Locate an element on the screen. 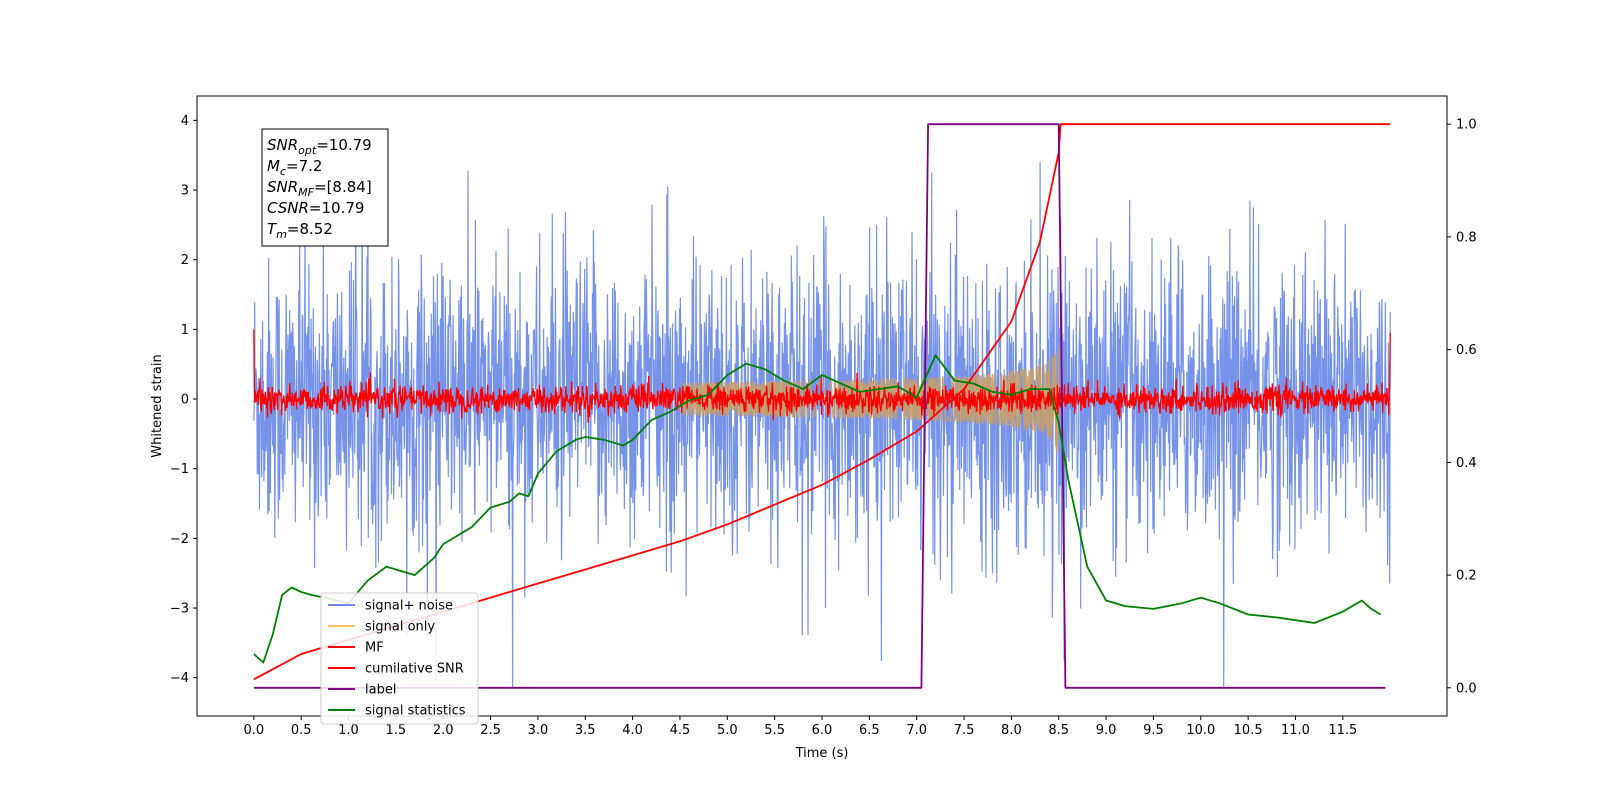  y-axis-label: Whitened strain is located at coordinates (157, 405).